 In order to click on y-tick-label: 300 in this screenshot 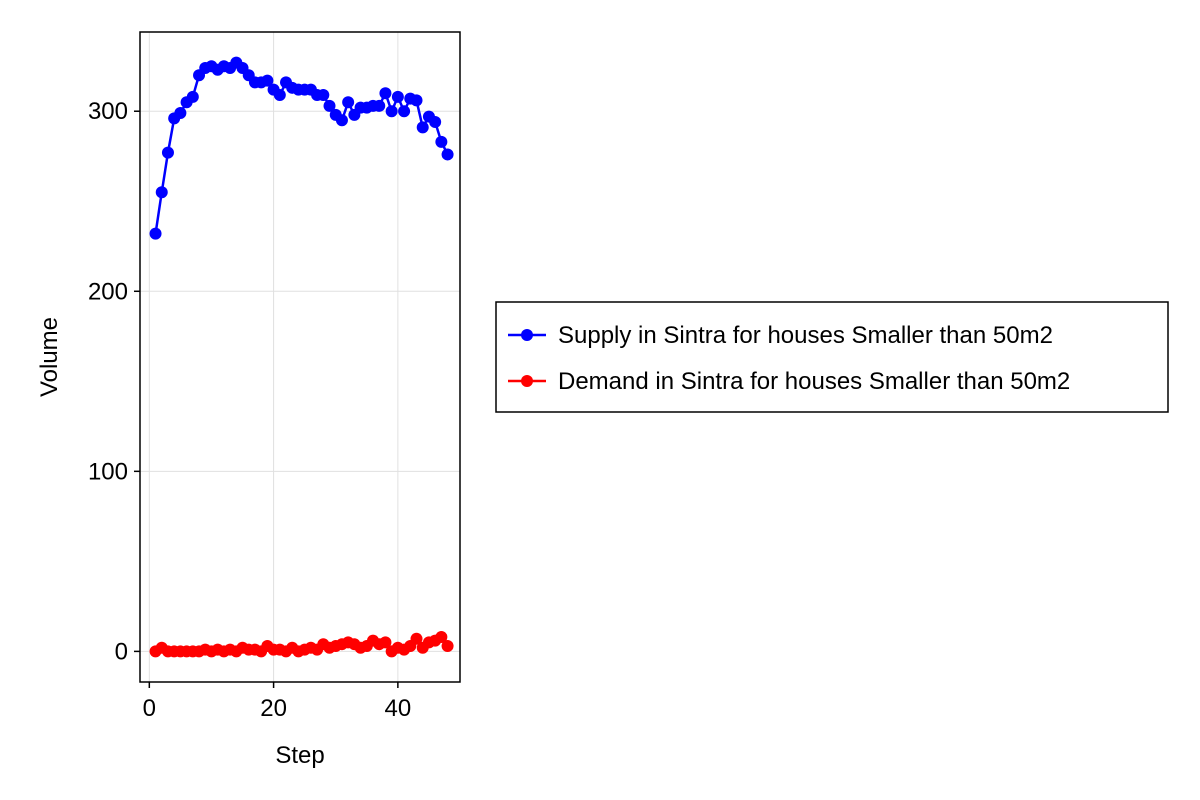, I will do `click(108, 111)`.